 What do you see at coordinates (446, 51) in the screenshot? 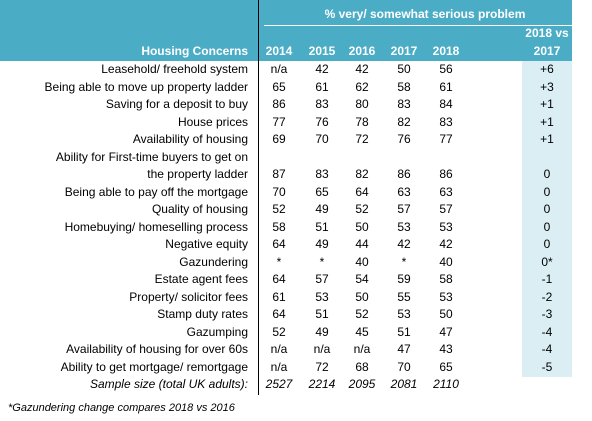
I see `year-header: 2018` at bounding box center [446, 51].